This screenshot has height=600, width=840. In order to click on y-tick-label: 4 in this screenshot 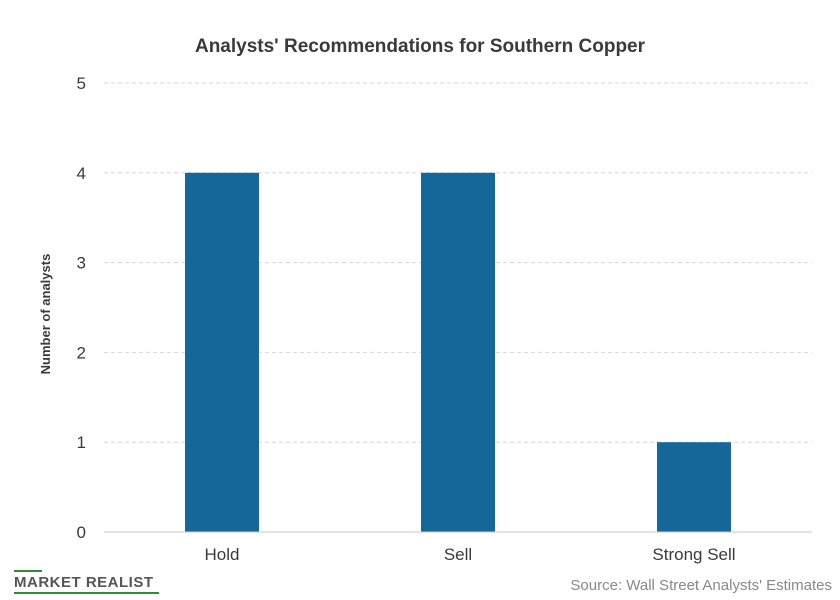, I will do `click(81, 173)`.